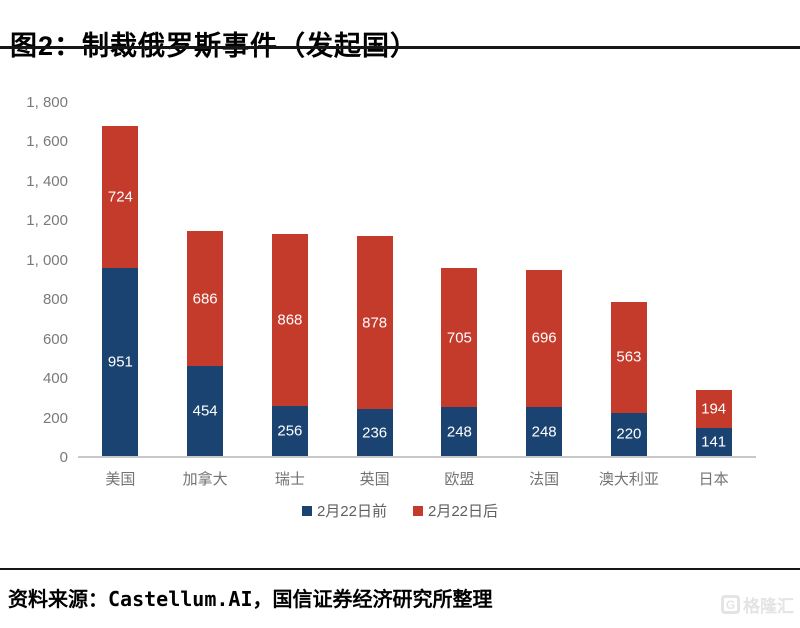  I want to click on figure-title: 图2：制裁俄罗斯事件（发起国）, so click(214, 46).